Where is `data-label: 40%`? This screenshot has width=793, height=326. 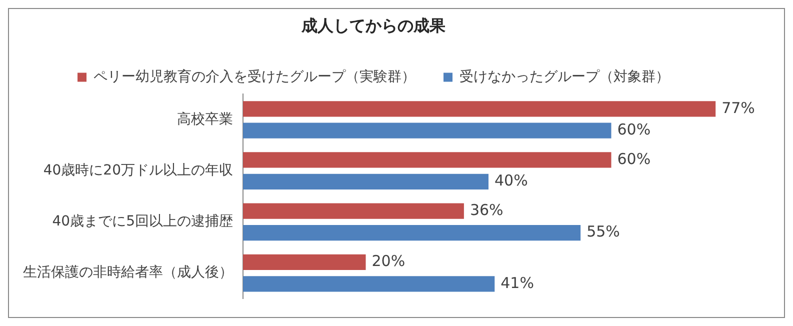
data-label: 40% is located at coordinates (511, 181).